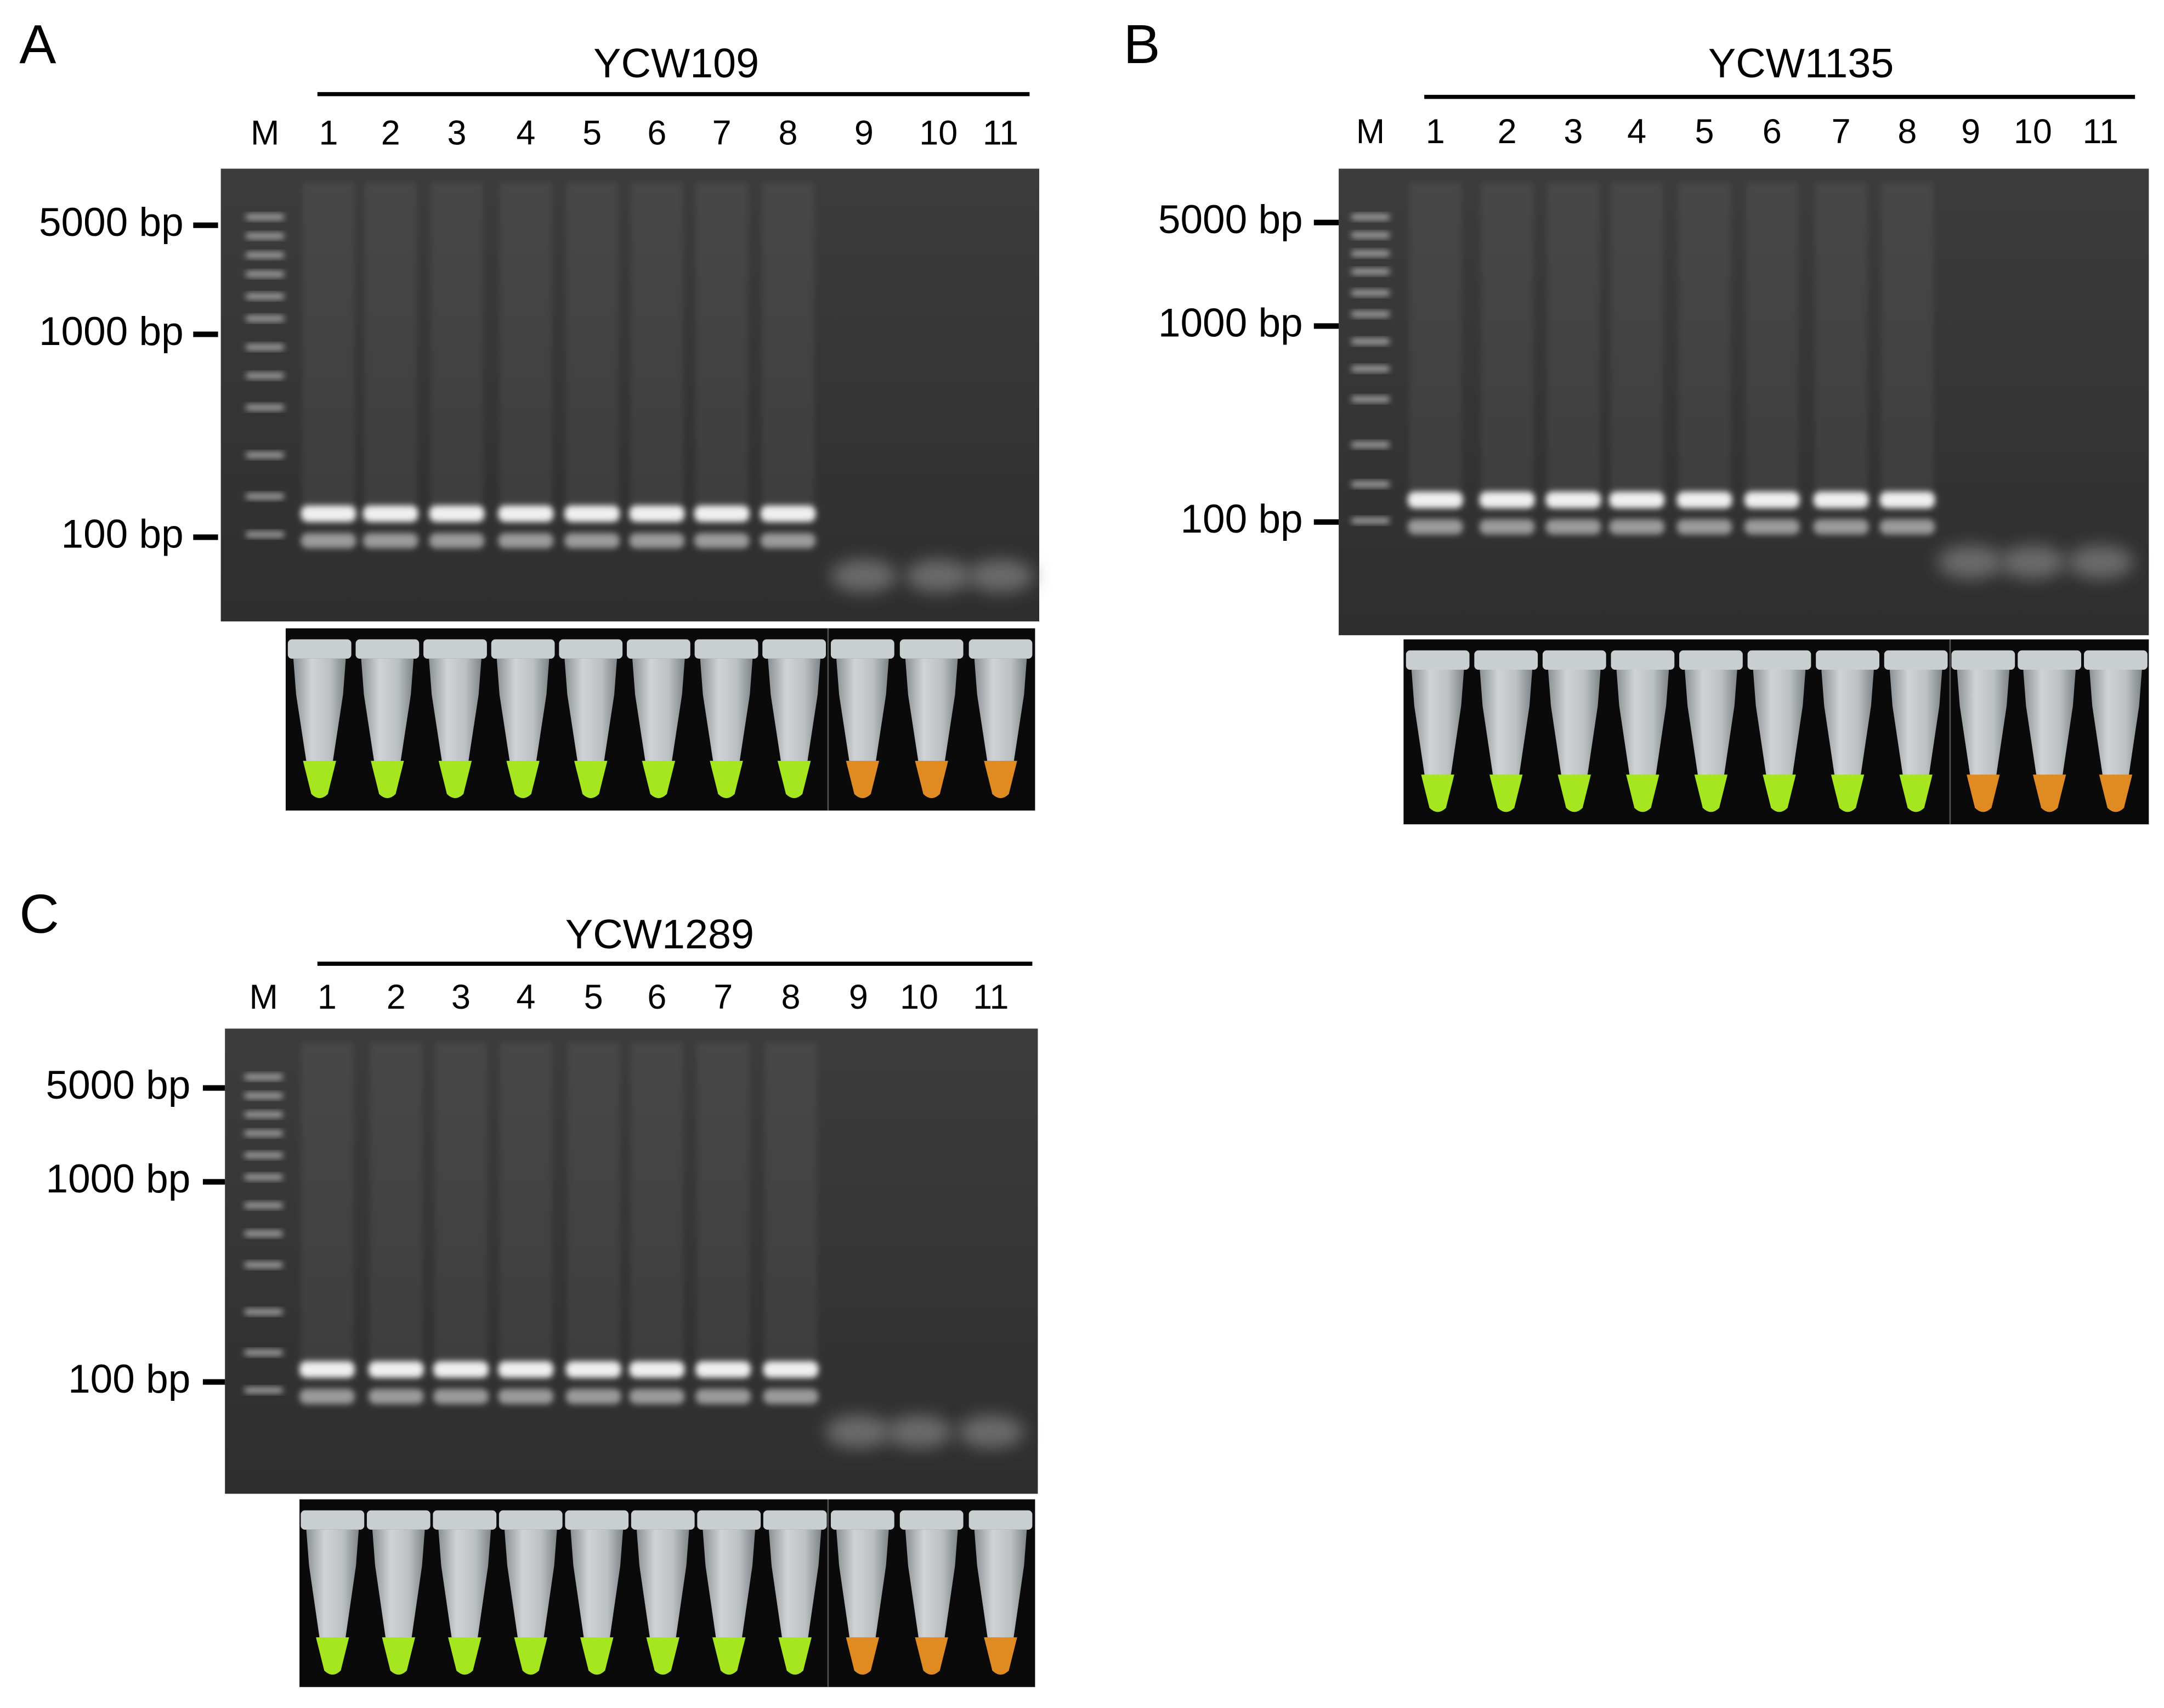 This screenshot has height=1708, width=2164. I want to click on lane-label: 6, so click(657, 133).